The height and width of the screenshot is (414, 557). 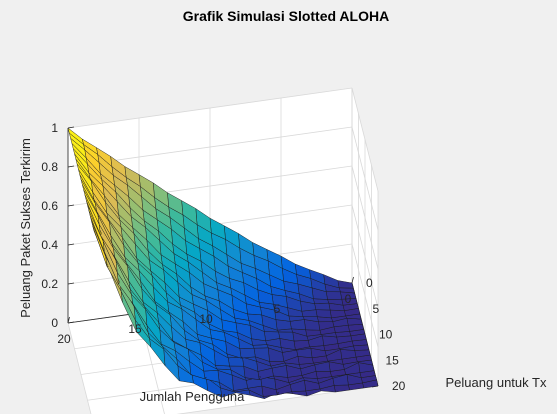 What do you see at coordinates (369, 283) in the screenshot?
I see `x-tick-label: 0` at bounding box center [369, 283].